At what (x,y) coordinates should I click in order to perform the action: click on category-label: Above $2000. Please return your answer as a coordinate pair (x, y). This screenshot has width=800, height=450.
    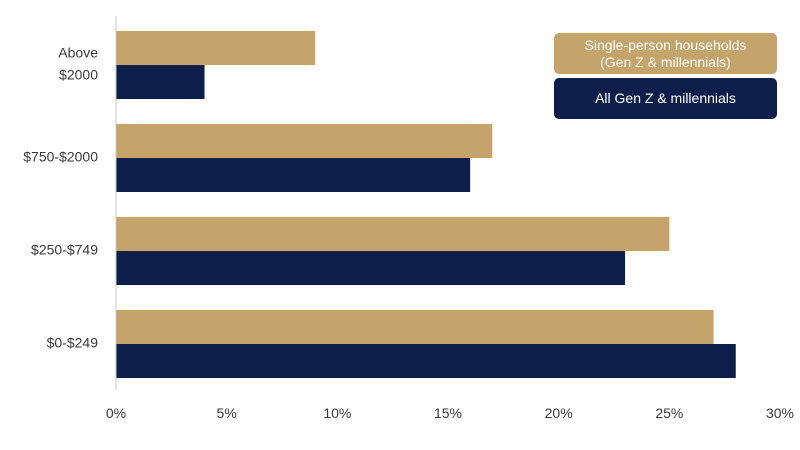
    Looking at the image, I should click on (78, 64).